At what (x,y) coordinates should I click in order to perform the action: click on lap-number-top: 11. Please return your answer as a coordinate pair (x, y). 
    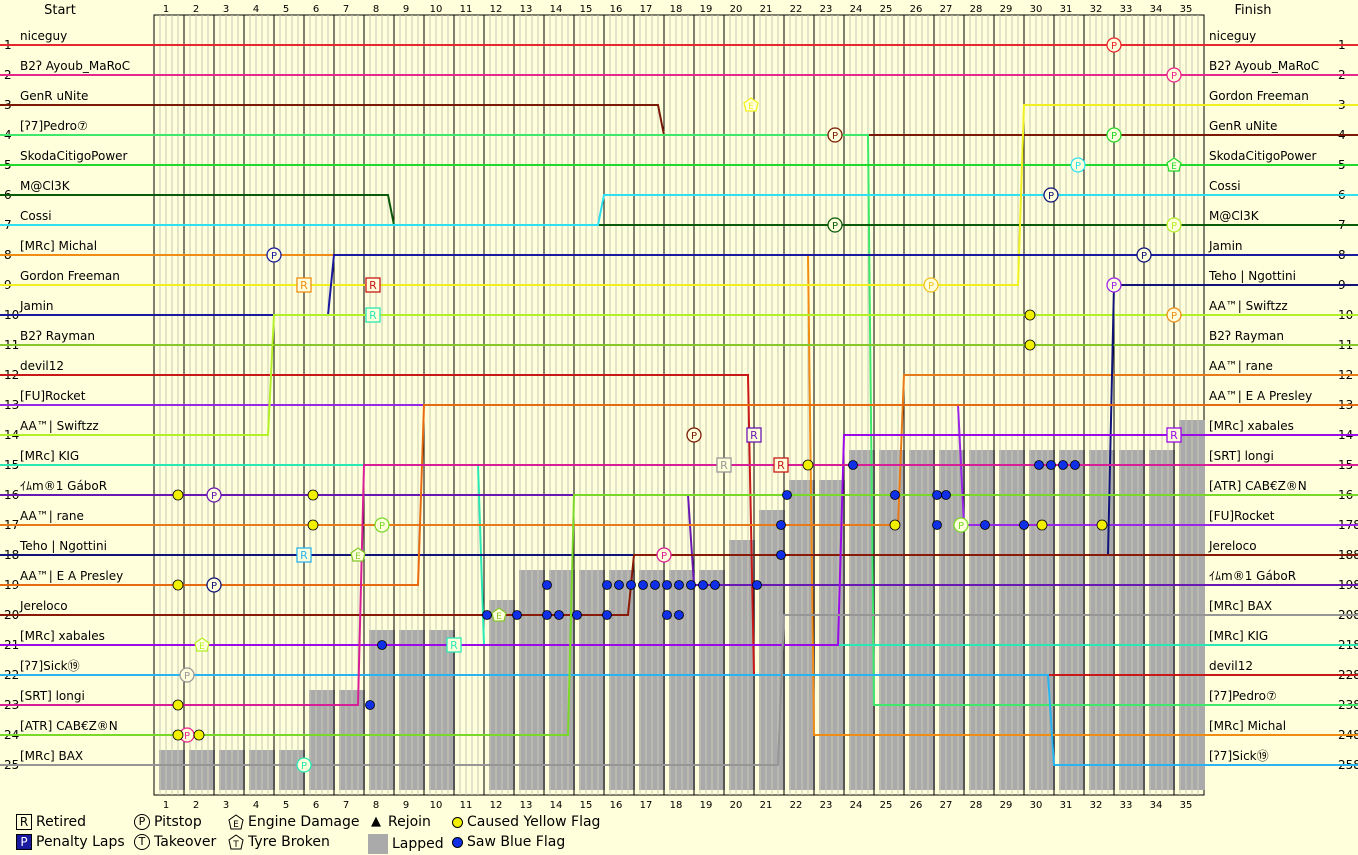
    Looking at the image, I should click on (466, 9).